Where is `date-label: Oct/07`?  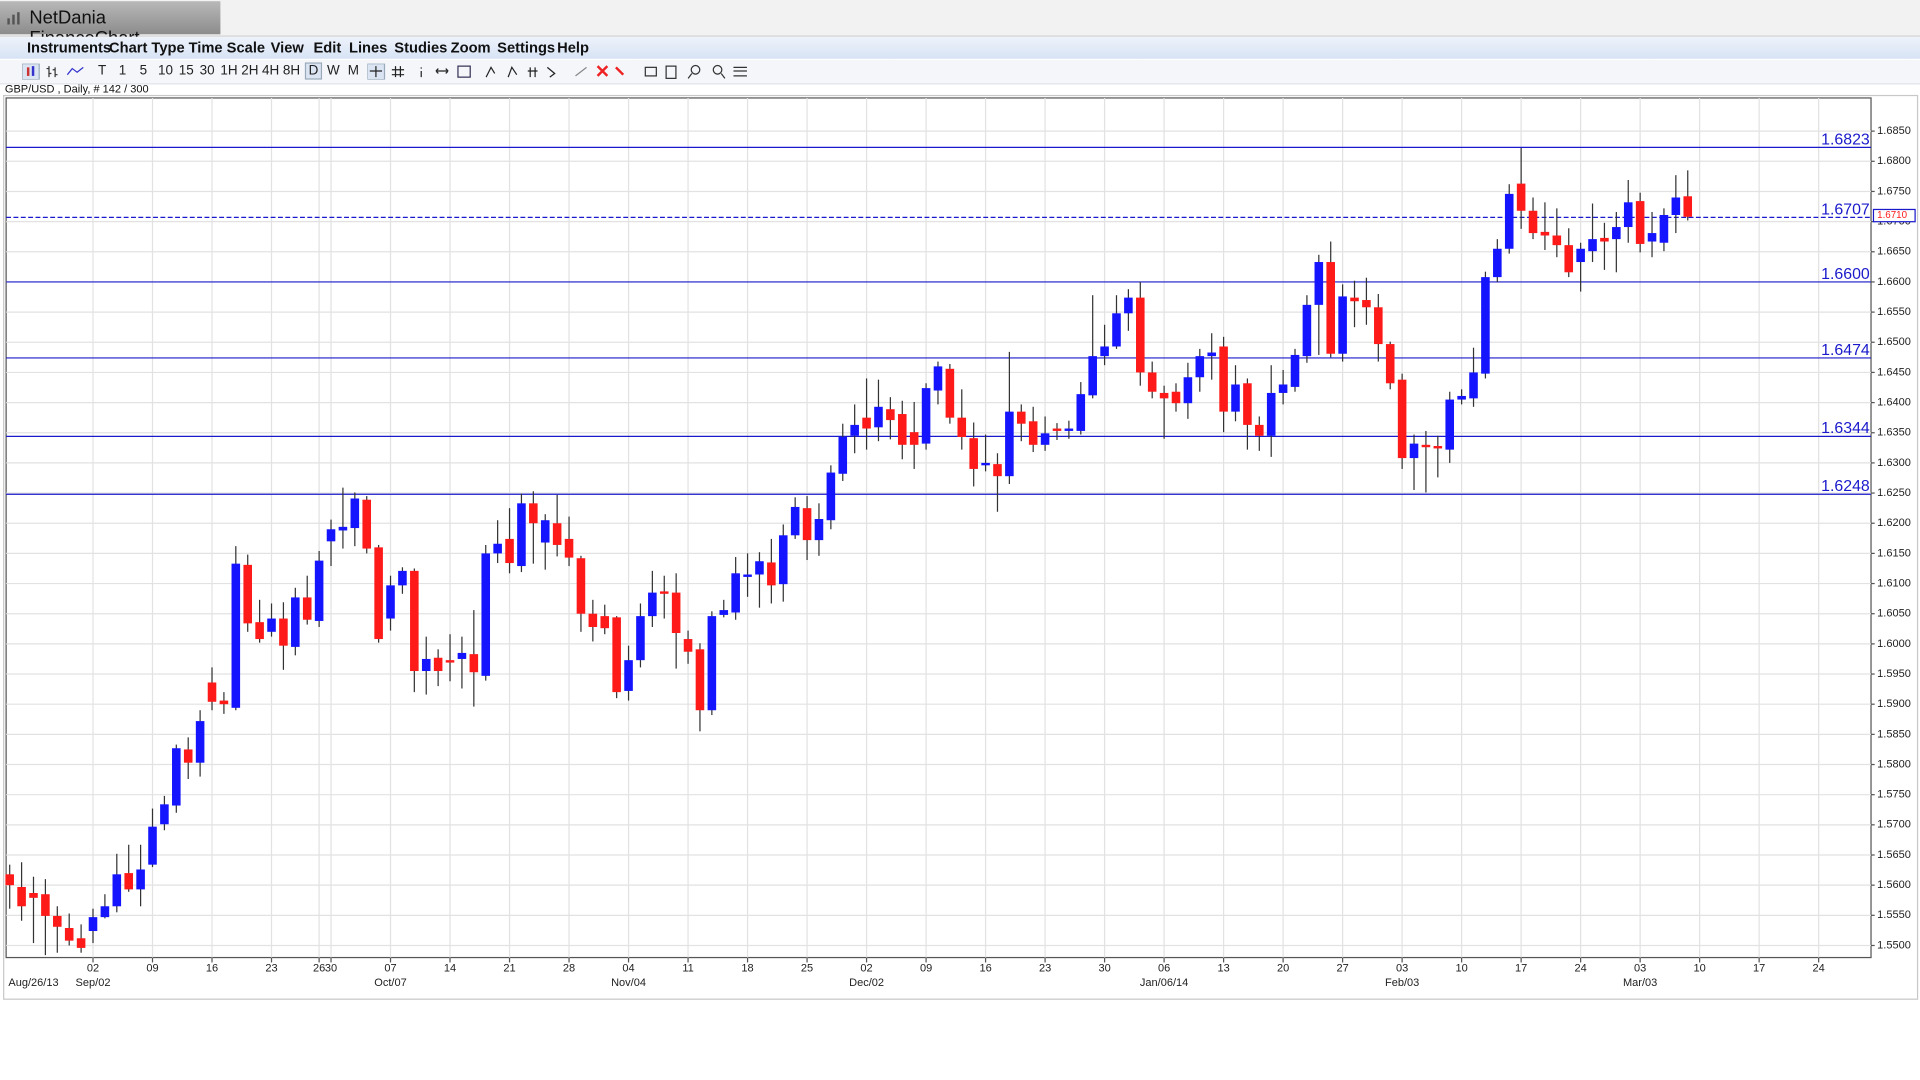
date-label: Oct/07 is located at coordinates (390, 983).